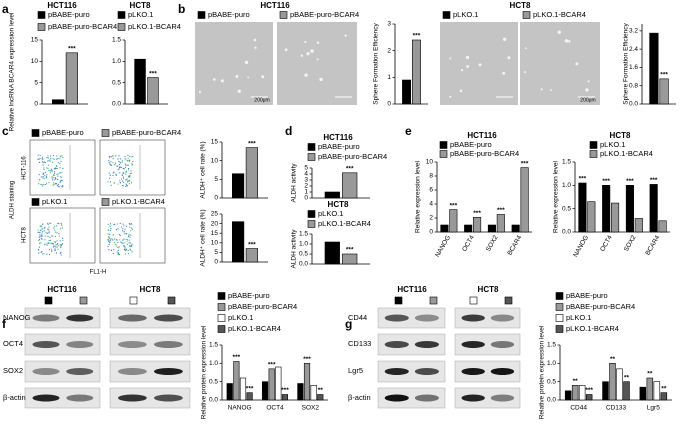 Image resolution: width=685 pixels, height=430 pixels. I want to click on legend-label: pLKO.1-BCAR4, so click(592, 328).